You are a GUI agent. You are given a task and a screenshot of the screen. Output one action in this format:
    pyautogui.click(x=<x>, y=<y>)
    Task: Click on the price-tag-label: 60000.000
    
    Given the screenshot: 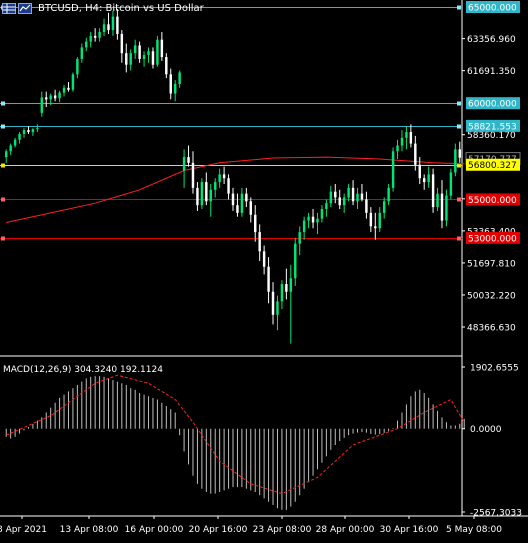 What is the action you would take?
    pyautogui.click(x=492, y=105)
    